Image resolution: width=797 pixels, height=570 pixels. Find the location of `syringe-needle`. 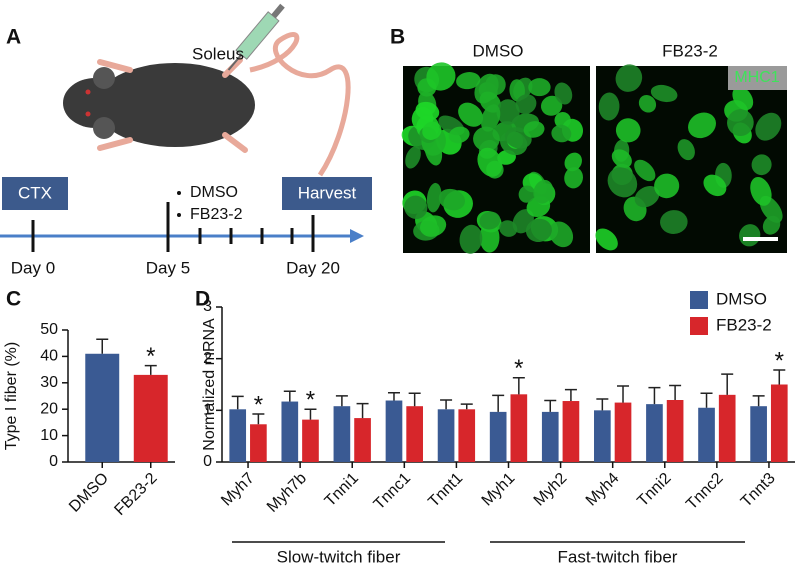

syringe-needle is located at coordinates (235, 62).